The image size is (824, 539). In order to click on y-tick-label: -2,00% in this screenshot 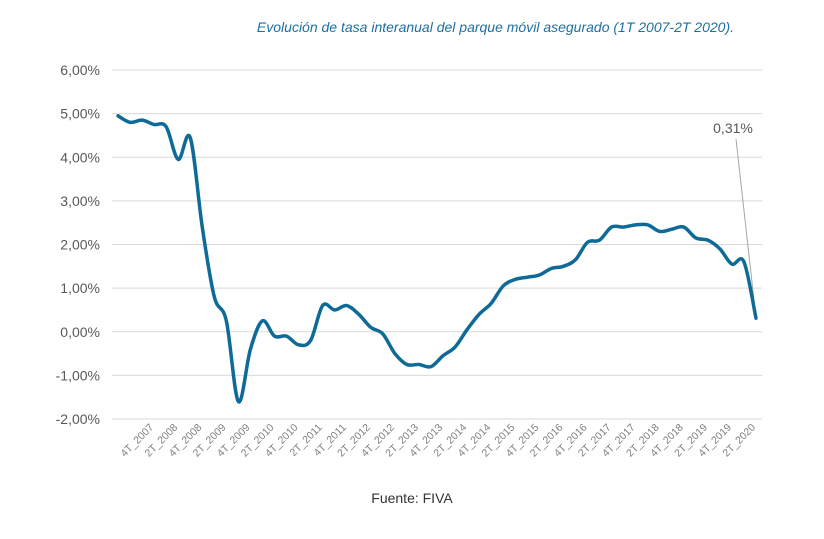, I will do `click(78, 419)`.